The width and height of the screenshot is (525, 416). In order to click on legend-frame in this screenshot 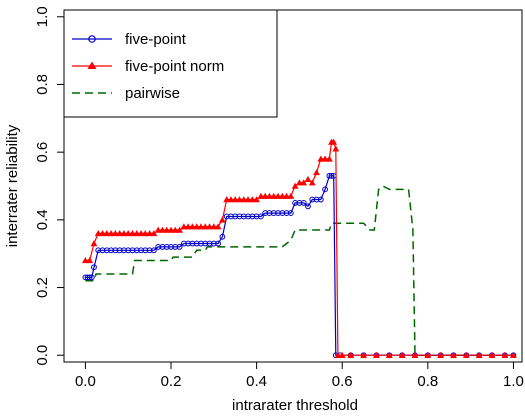, I will do `click(170, 63)`.